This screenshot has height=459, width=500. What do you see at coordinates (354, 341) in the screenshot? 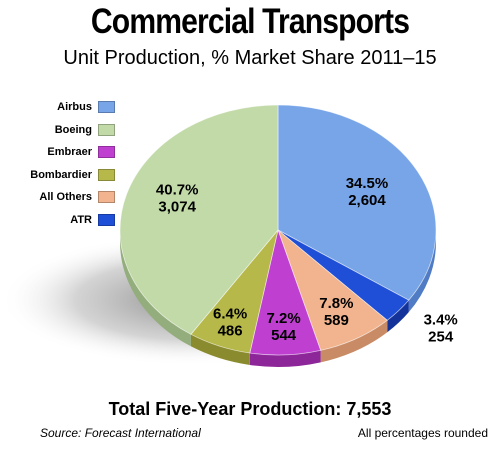
I see `slice-side-all-others` at bounding box center [354, 341].